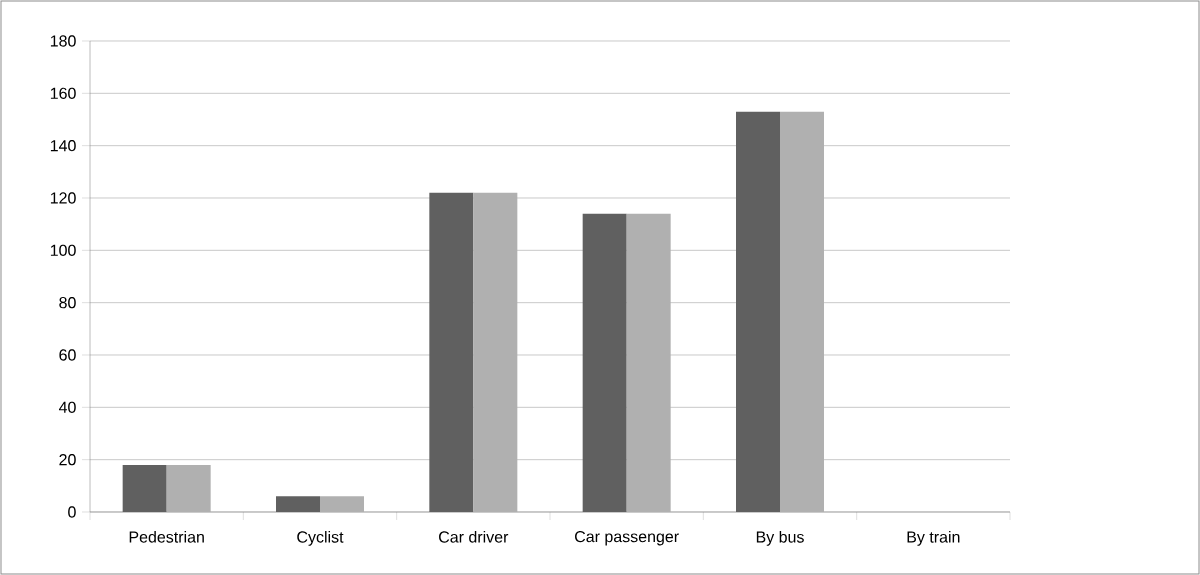 The width and height of the screenshot is (1200, 575). What do you see at coordinates (67, 407) in the screenshot?
I see `y-tick-label: 40` at bounding box center [67, 407].